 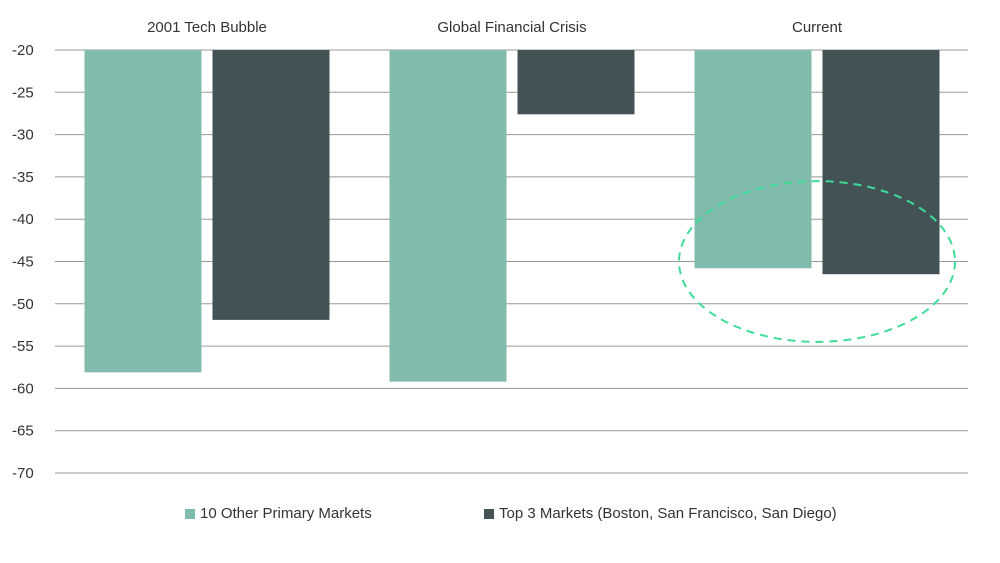 What do you see at coordinates (448, 216) in the screenshot?
I see `bar-series-0-global-financial-crisis` at bounding box center [448, 216].